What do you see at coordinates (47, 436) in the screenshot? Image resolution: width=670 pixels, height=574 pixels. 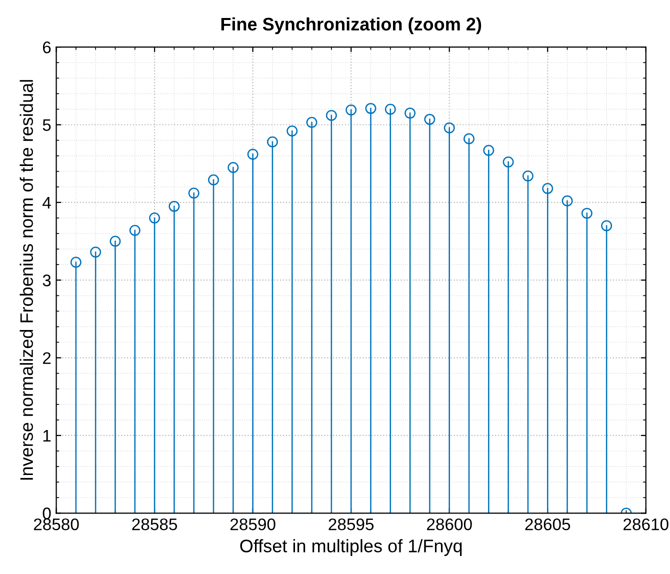 I see `y-tick-label: 1` at bounding box center [47, 436].